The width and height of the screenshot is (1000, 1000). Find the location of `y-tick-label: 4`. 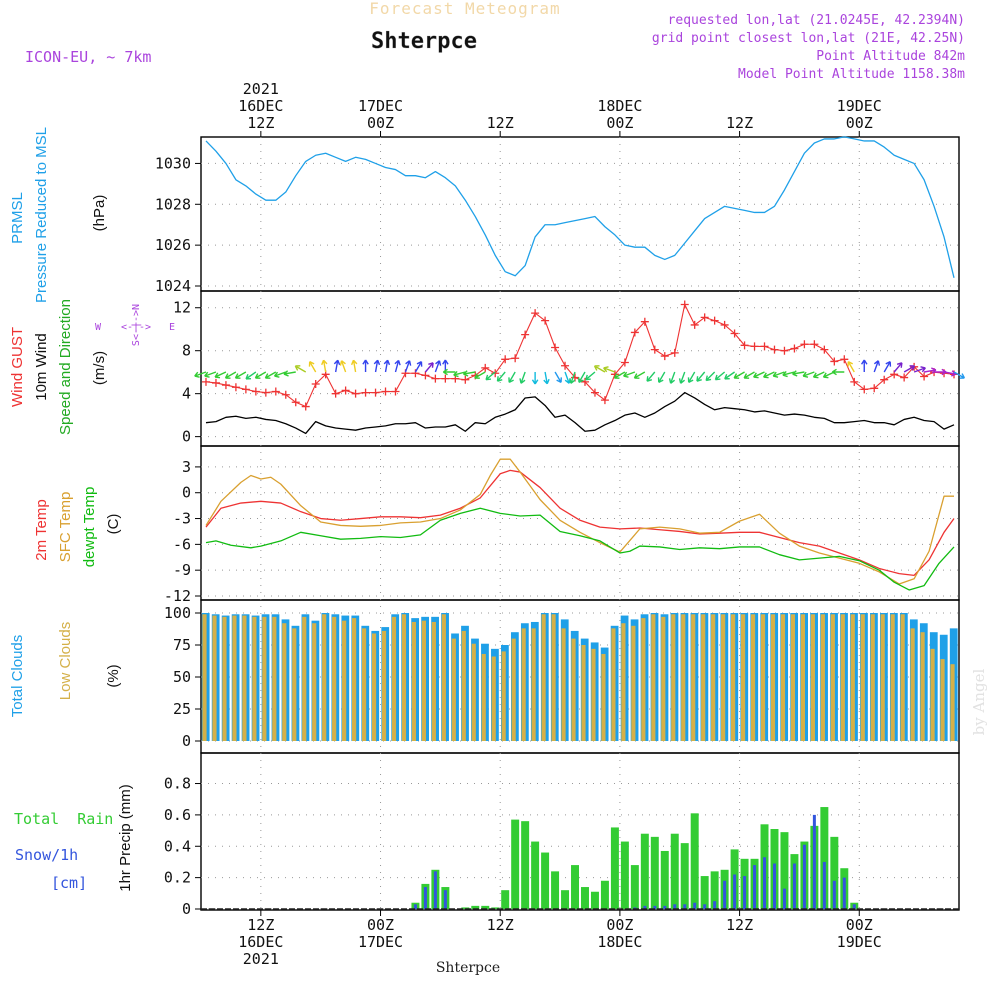

y-tick-label: 4 is located at coordinates (186, 394).